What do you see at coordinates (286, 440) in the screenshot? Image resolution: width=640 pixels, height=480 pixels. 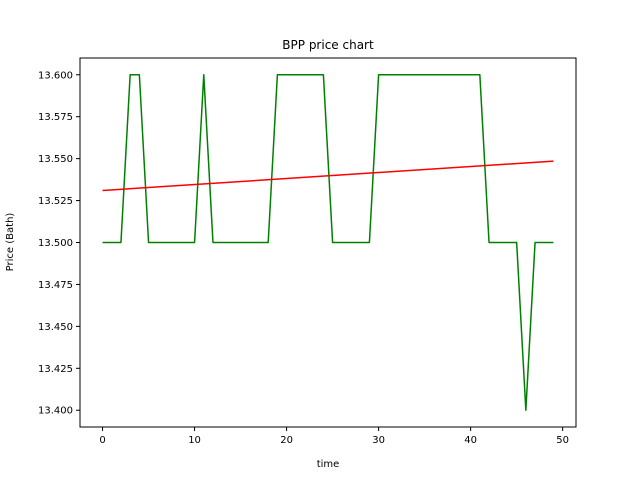 I see `x-tick-label: 20` at bounding box center [286, 440].